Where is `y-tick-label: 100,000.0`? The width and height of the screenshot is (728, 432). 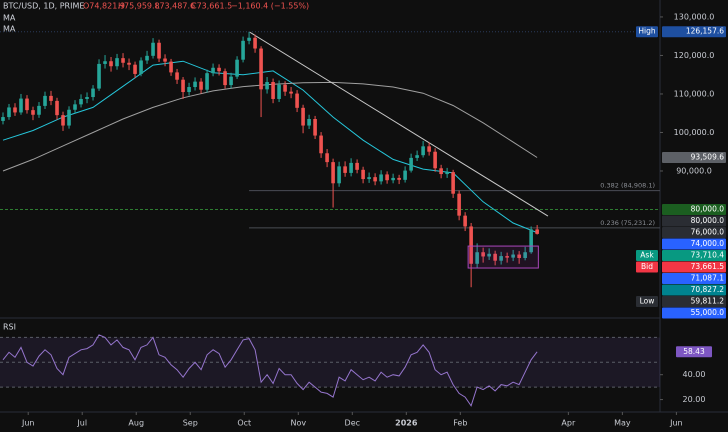
y-tick-label: 100,000.0 is located at coordinates (694, 132).